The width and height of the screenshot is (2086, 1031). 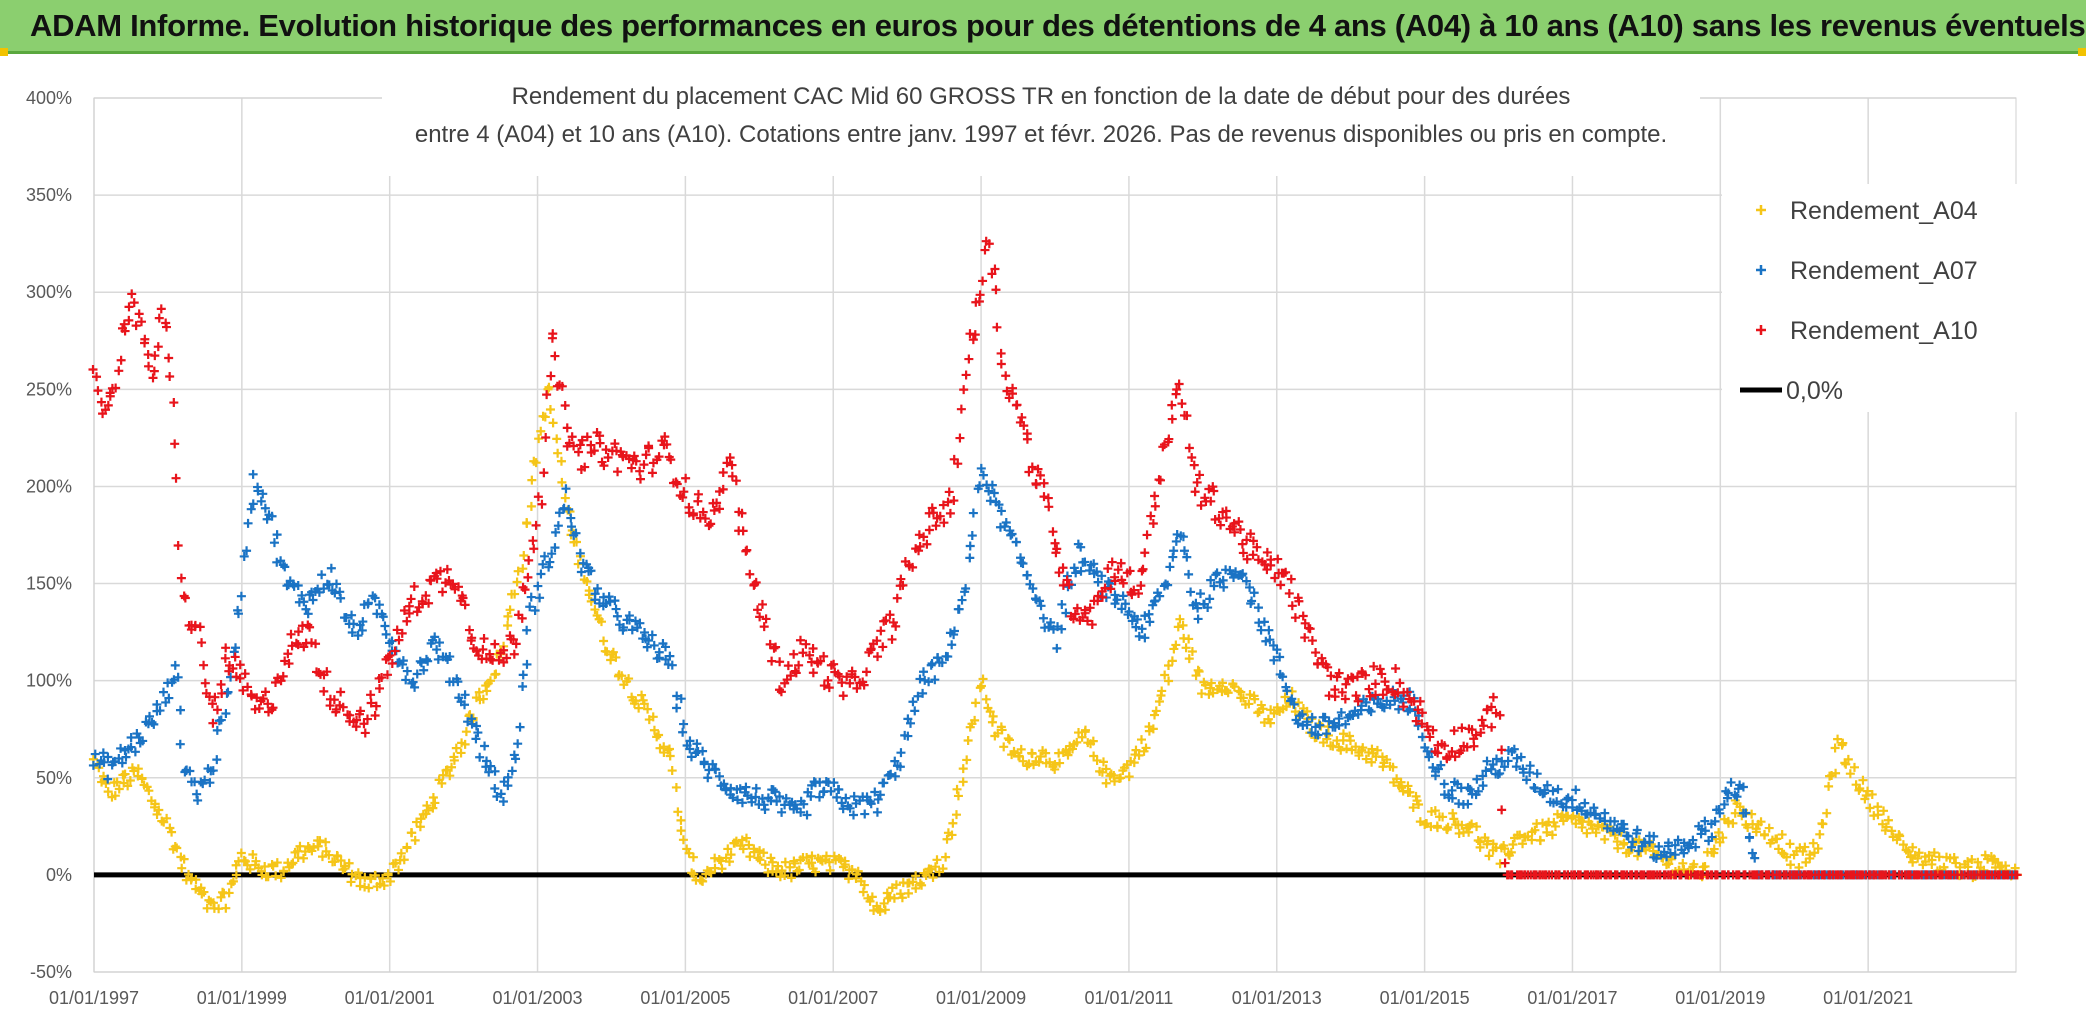 I want to click on legend-marker, so click(x=1761, y=270).